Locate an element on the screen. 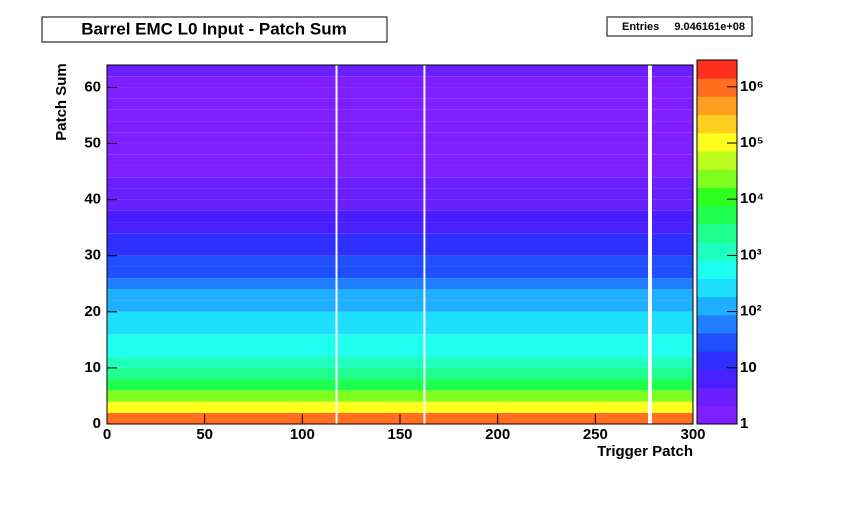 The width and height of the screenshot is (850, 522). x-tick-label: 300 is located at coordinates (692, 434).